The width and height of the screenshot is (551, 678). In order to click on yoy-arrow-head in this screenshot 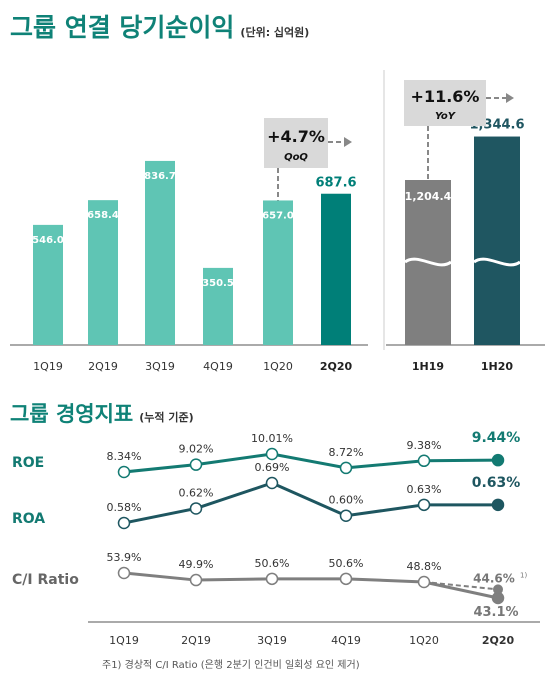, I will do `click(510, 98)`.